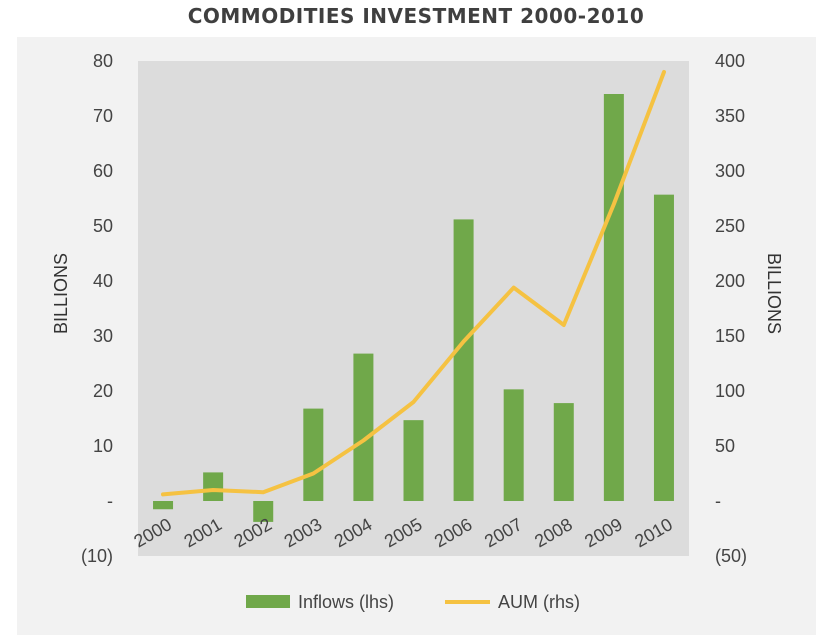 The height and width of the screenshot is (643, 832). Describe the element at coordinates (61, 293) in the screenshot. I see `left-axis-title: BILLIONS` at that location.